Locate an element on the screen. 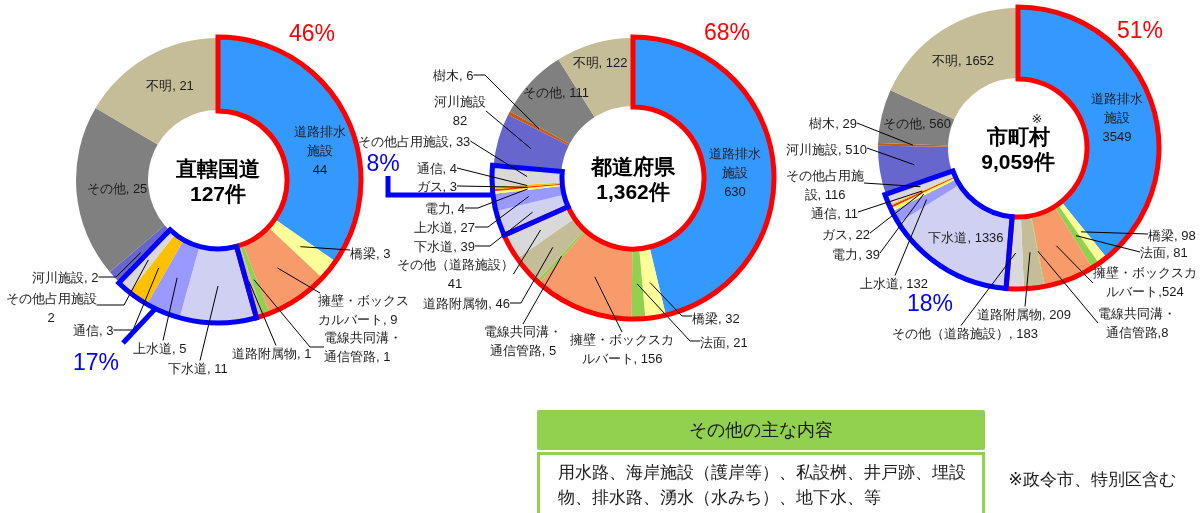 Image resolution: width=1200 pixels, height=513 pixels. title: 直轄国道 is located at coordinates (218, 168).